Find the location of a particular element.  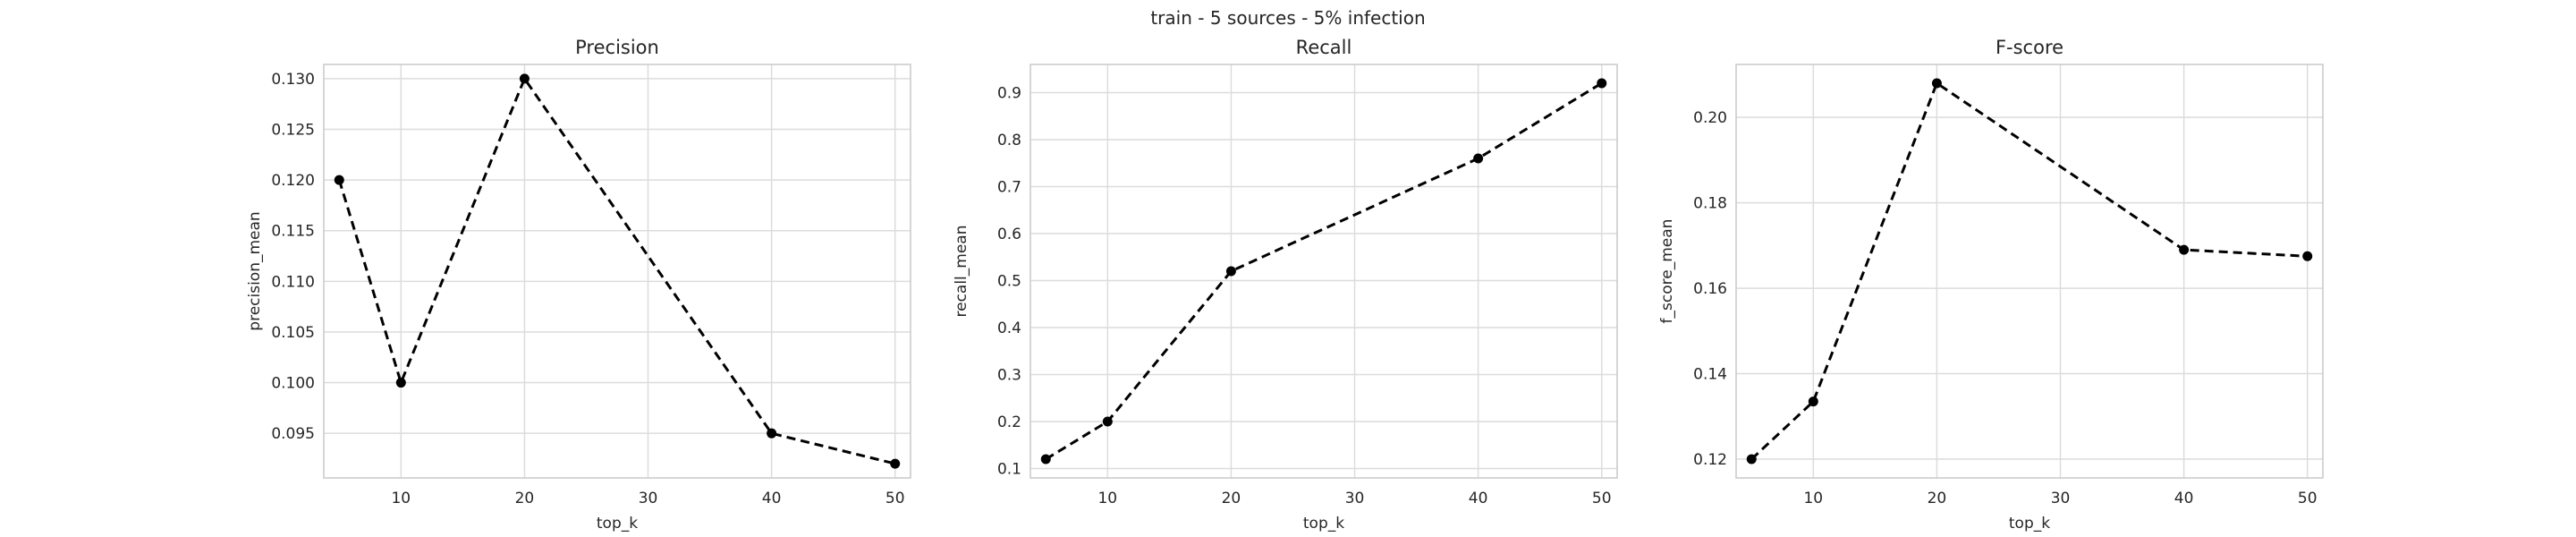

figure-suptitle: train - 5 sources - 5% infection is located at coordinates (1287, 18).